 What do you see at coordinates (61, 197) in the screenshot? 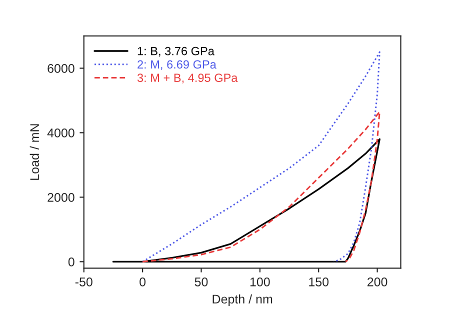
I see `y-tick-label: 2000` at bounding box center [61, 197].